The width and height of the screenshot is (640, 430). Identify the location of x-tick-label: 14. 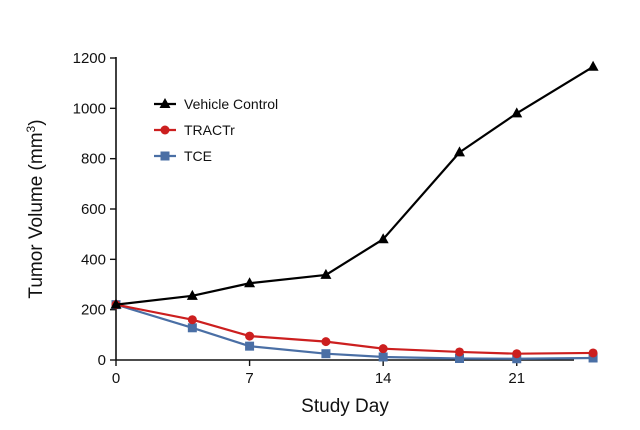
(383, 378).